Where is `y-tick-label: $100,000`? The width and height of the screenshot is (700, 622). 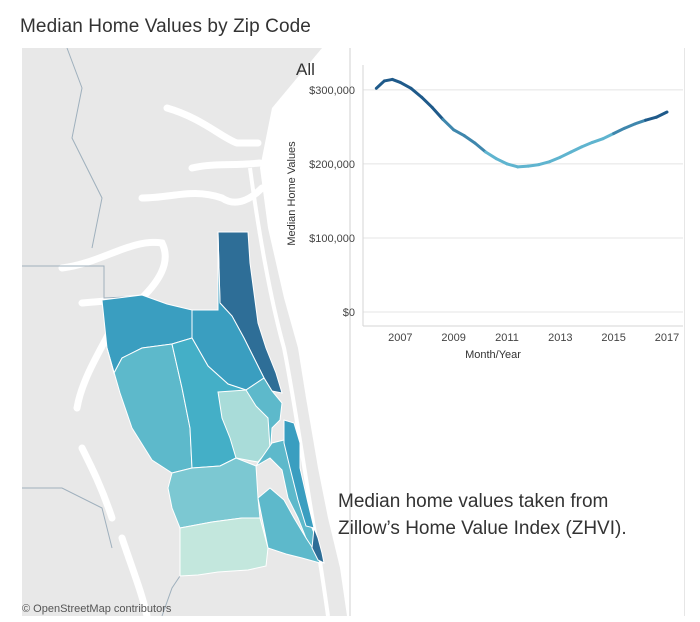
y-tick-label: $100,000 is located at coordinates (332, 239).